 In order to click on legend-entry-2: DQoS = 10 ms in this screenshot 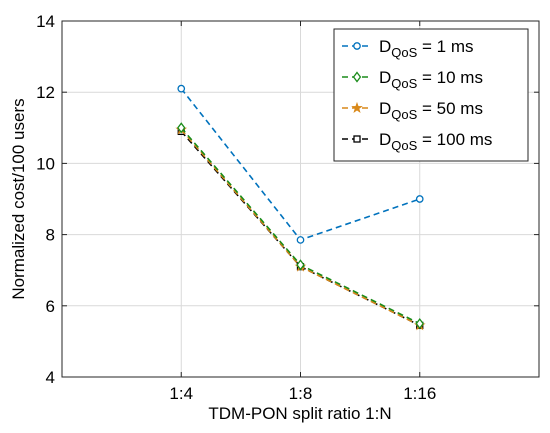, I will do `click(412, 79)`.